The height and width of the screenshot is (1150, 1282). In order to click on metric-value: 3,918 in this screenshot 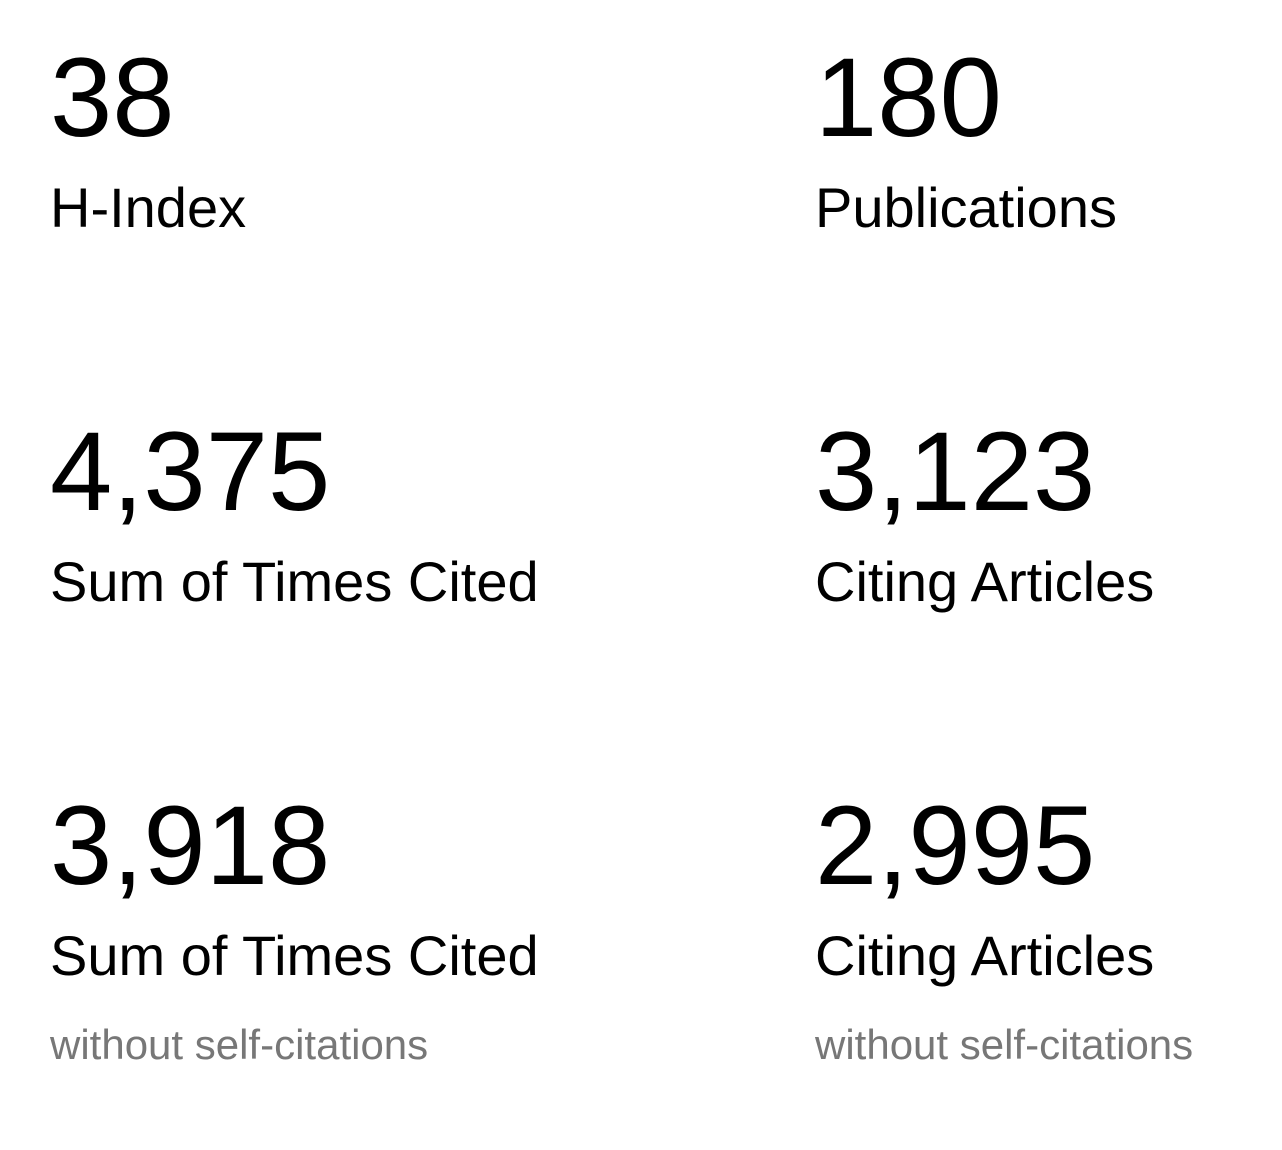, I will do `click(190, 845)`.